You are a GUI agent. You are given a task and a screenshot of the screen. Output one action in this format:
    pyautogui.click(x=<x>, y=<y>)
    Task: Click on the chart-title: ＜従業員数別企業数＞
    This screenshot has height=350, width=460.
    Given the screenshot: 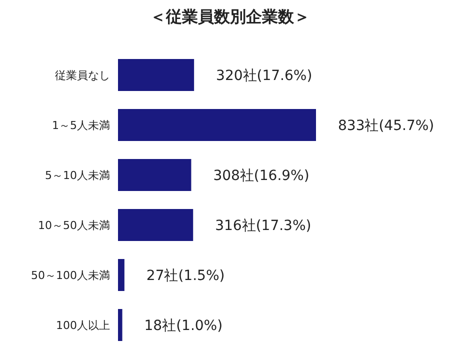 What is the action you would take?
    pyautogui.click(x=230, y=16)
    